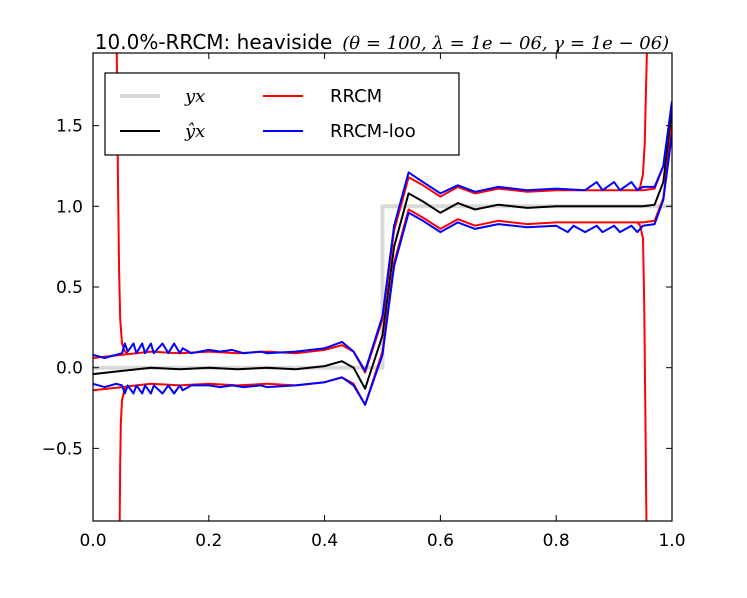  What do you see at coordinates (208, 541) in the screenshot?
I see `x-tick-label: 0.2` at bounding box center [208, 541].